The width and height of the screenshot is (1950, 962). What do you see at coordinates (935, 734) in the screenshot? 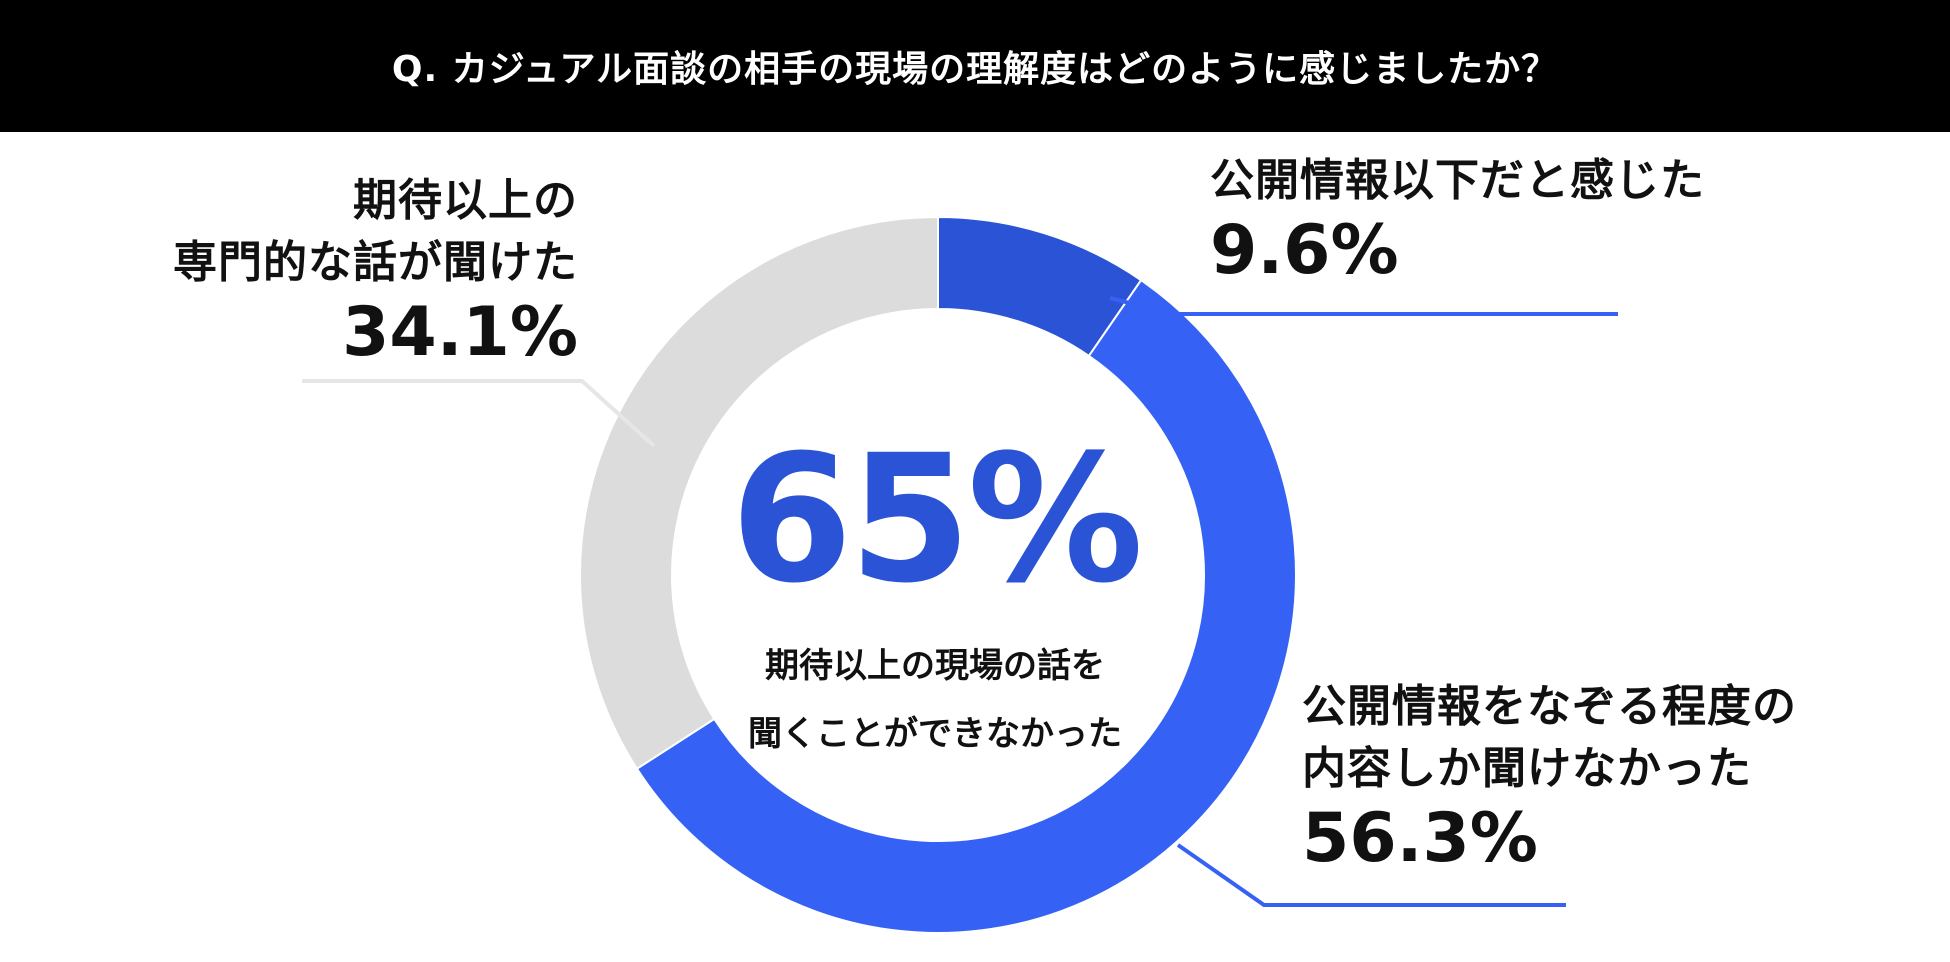
I see `center-caption-line: 聞くことができなかった` at bounding box center [935, 734].